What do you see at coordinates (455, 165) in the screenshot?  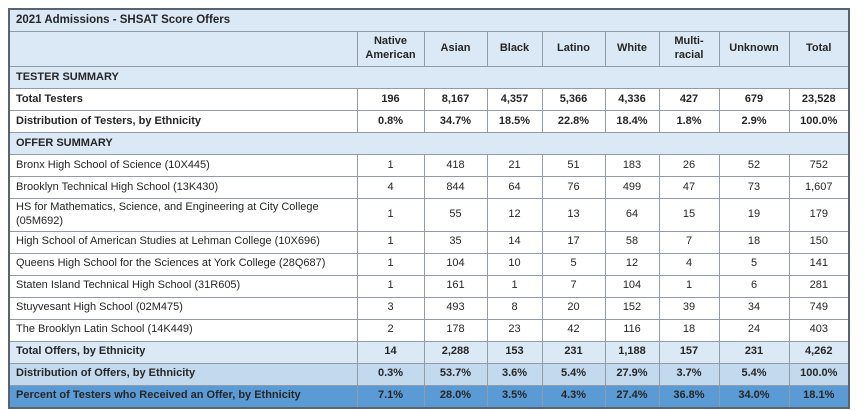 I see `value-cell: 418` at bounding box center [455, 165].